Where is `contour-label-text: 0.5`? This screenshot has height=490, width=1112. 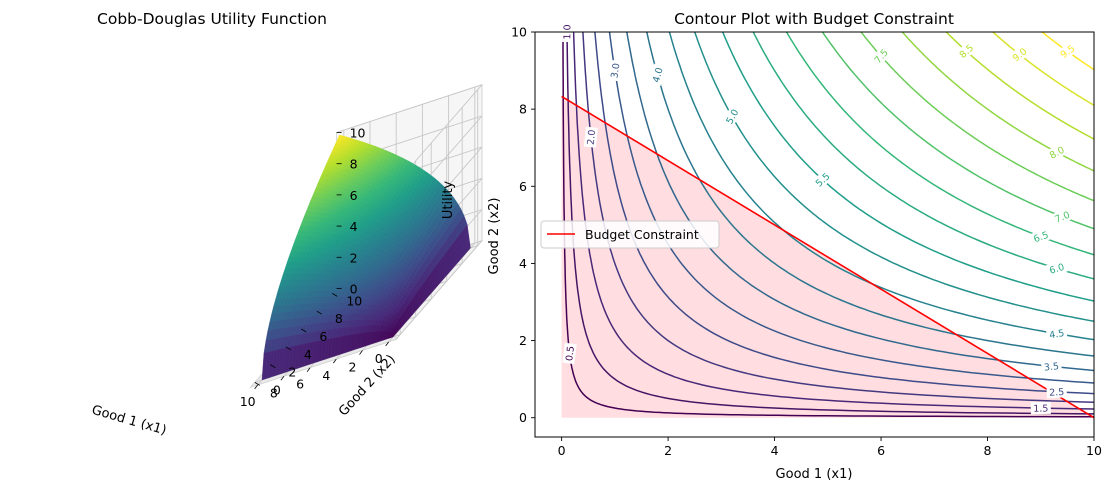 contour-label-text: 0.5 is located at coordinates (570, 353).